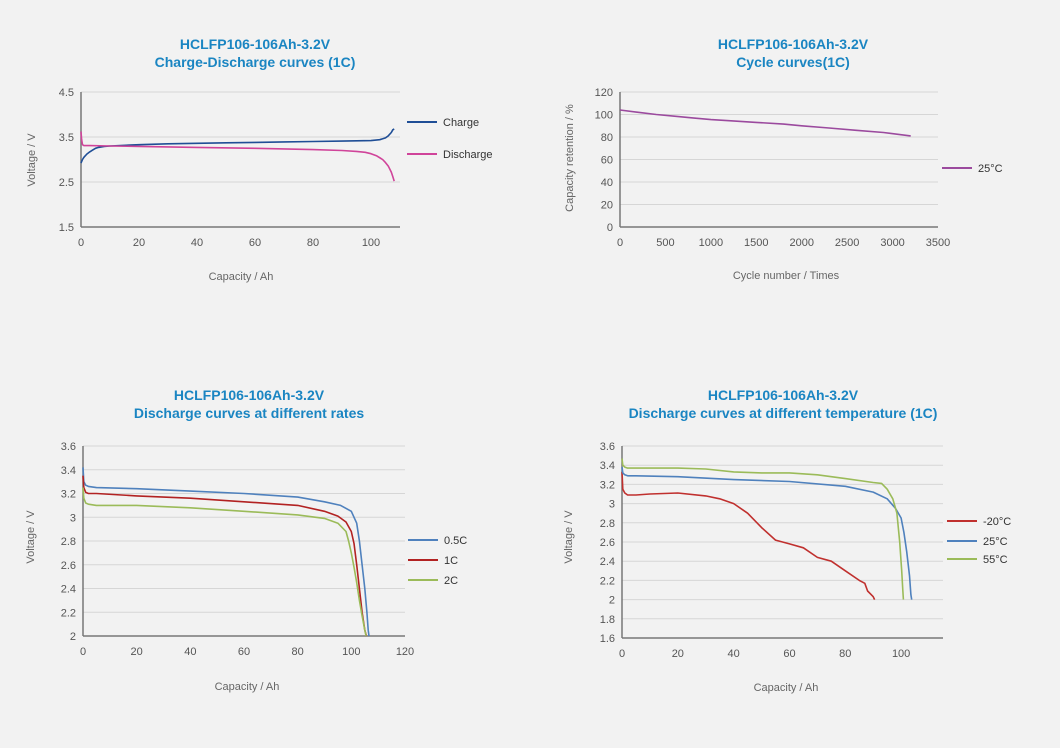 Image resolution: width=1060 pixels, height=748 pixels. Describe the element at coordinates (604, 93) in the screenshot. I see `y-tick-label: 120` at that location.